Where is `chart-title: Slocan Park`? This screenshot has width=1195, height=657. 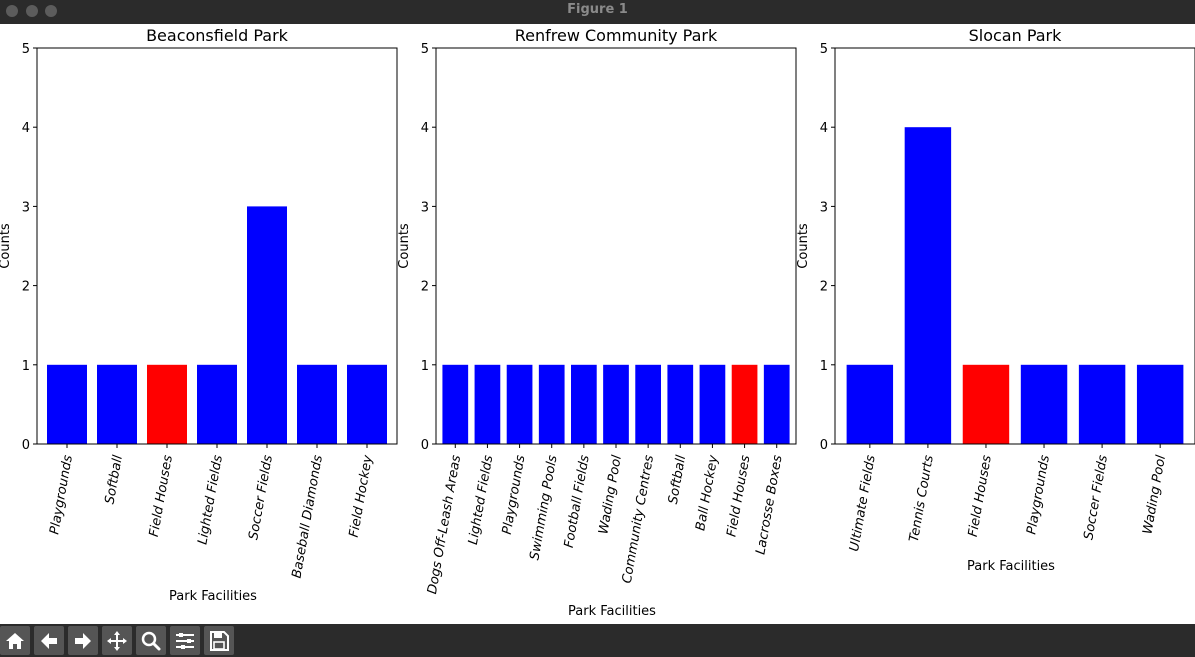
chart-title: Slocan Park is located at coordinates (1016, 35).